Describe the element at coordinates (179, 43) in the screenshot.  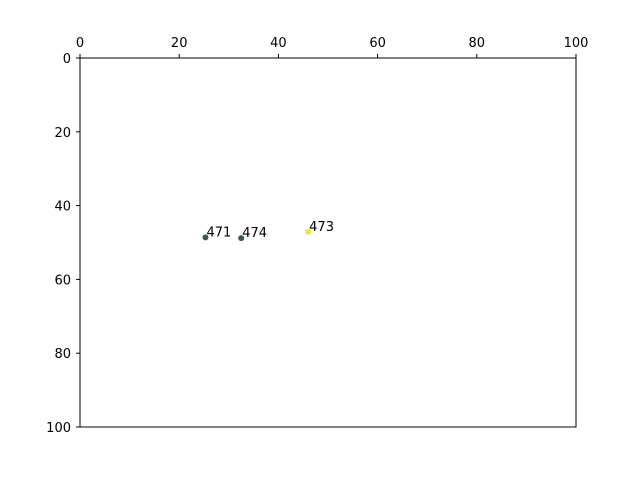
I see `x-tick-label: 20` at that location.